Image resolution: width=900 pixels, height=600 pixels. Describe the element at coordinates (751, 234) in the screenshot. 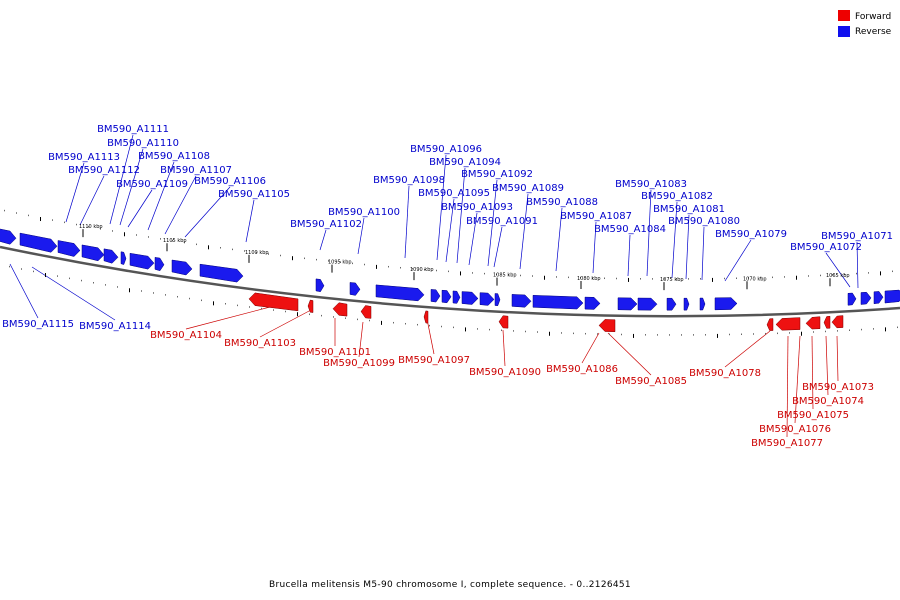

I see `gene-label-reverse: BM590_A1079` at that location.